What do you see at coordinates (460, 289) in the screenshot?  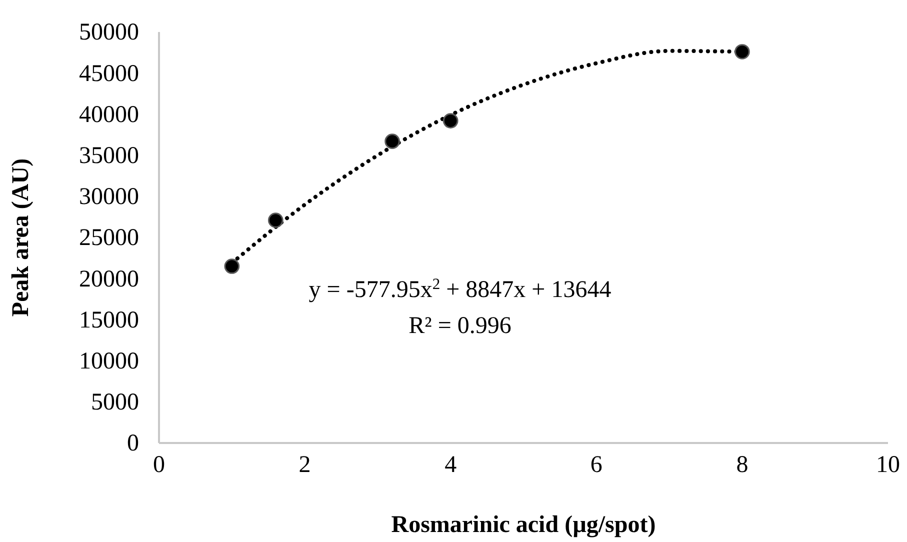 I see `annotation: y = -577.95x$^{2}$ + 8847x + 13644` at bounding box center [460, 289].